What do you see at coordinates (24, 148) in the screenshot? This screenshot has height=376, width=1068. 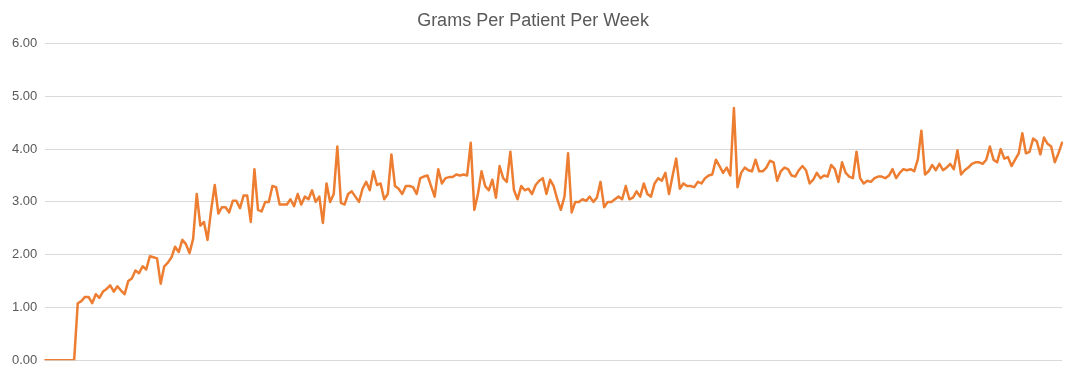 I see `y-tick-label: 4.00` at bounding box center [24, 148].